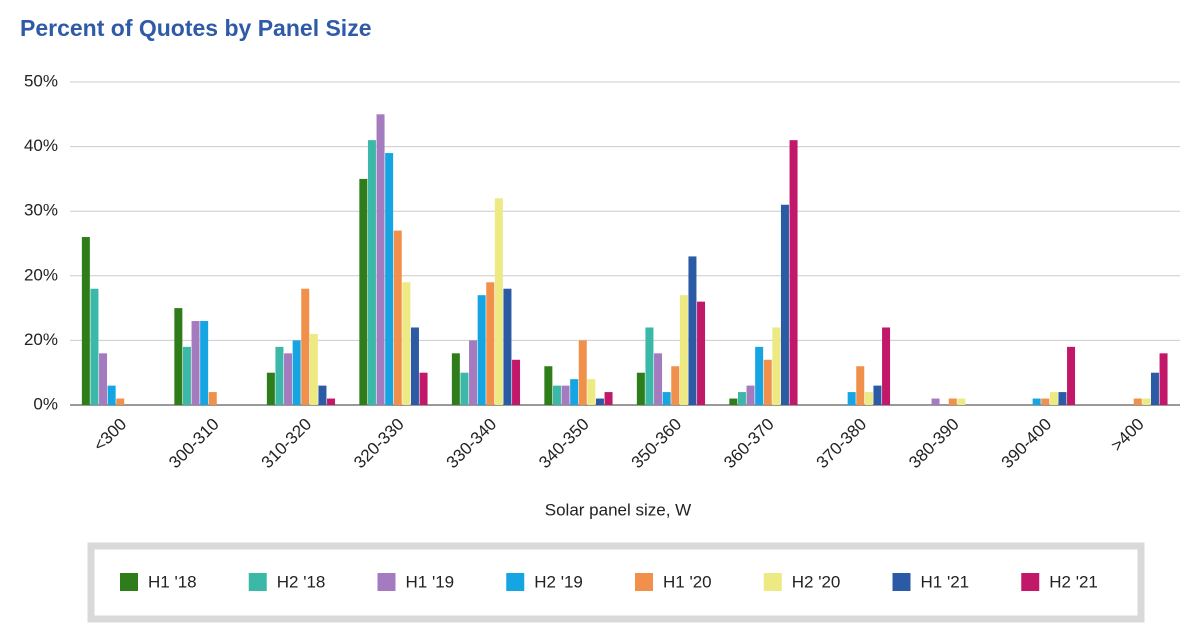 The image size is (1190, 636). I want to click on chart-title: Percent of Quotes by Panel Size, so click(196, 28).